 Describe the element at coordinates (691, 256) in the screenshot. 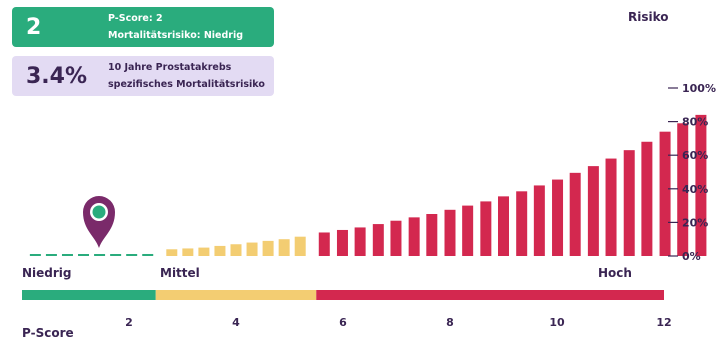

I see `y-tick-label: 0%` at that location.